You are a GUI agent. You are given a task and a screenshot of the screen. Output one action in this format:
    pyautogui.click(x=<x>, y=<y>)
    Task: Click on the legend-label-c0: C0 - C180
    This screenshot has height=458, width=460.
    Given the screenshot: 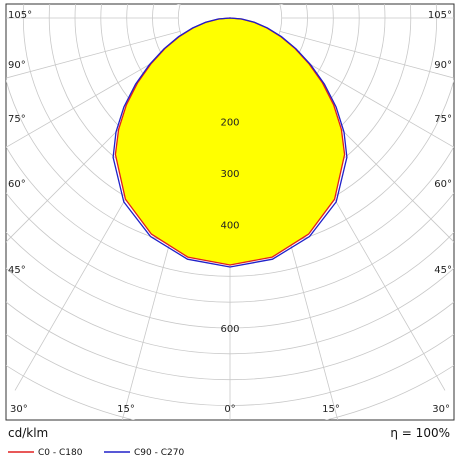 What is the action you would take?
    pyautogui.click(x=60, y=453)
    